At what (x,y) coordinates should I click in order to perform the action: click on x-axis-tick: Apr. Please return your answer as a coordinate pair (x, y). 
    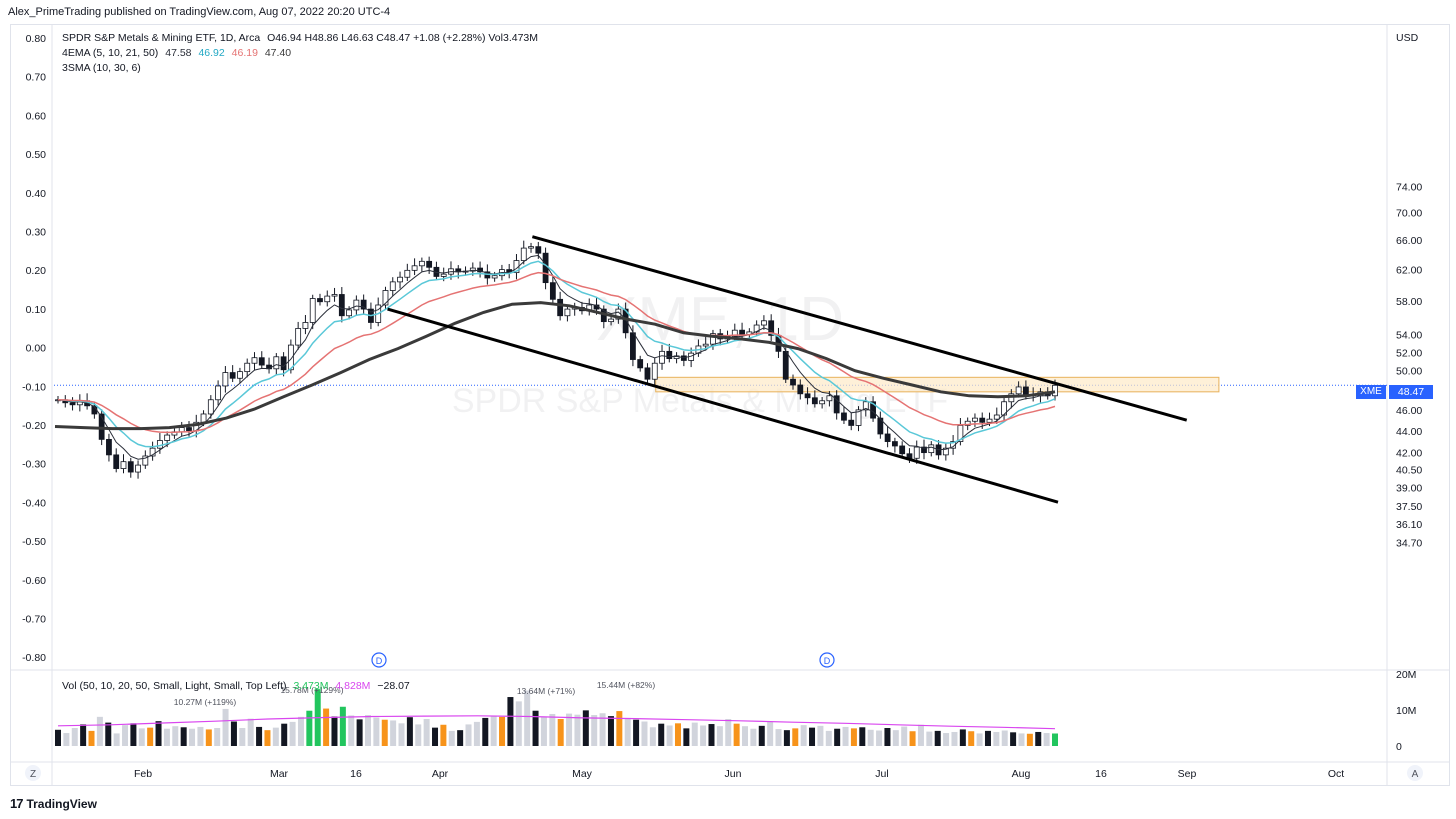
    Looking at the image, I should click on (440, 774).